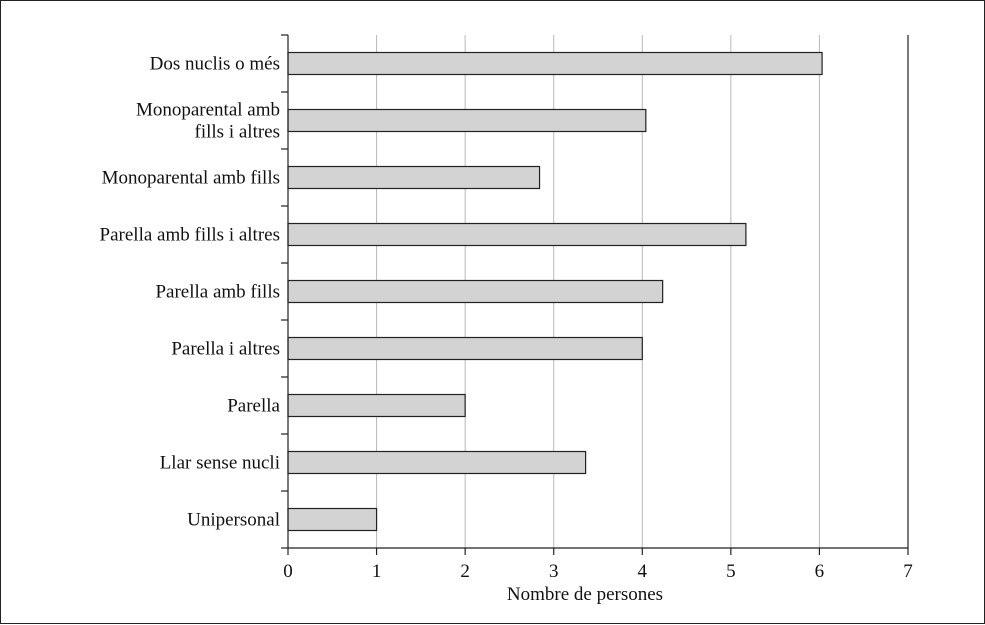 This screenshot has width=985, height=625. Describe the element at coordinates (598, 571) in the screenshot. I see `x-tick-labels: 0 1 2 3 4 5 6 7` at that location.